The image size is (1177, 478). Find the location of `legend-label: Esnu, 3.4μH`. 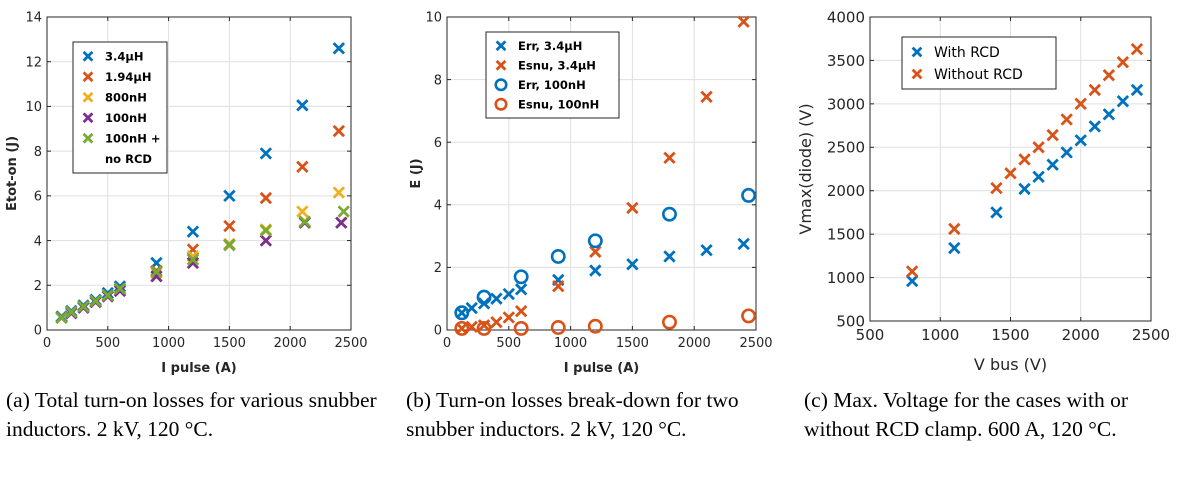

legend-label: Esnu, 3.4μH is located at coordinates (557, 65).